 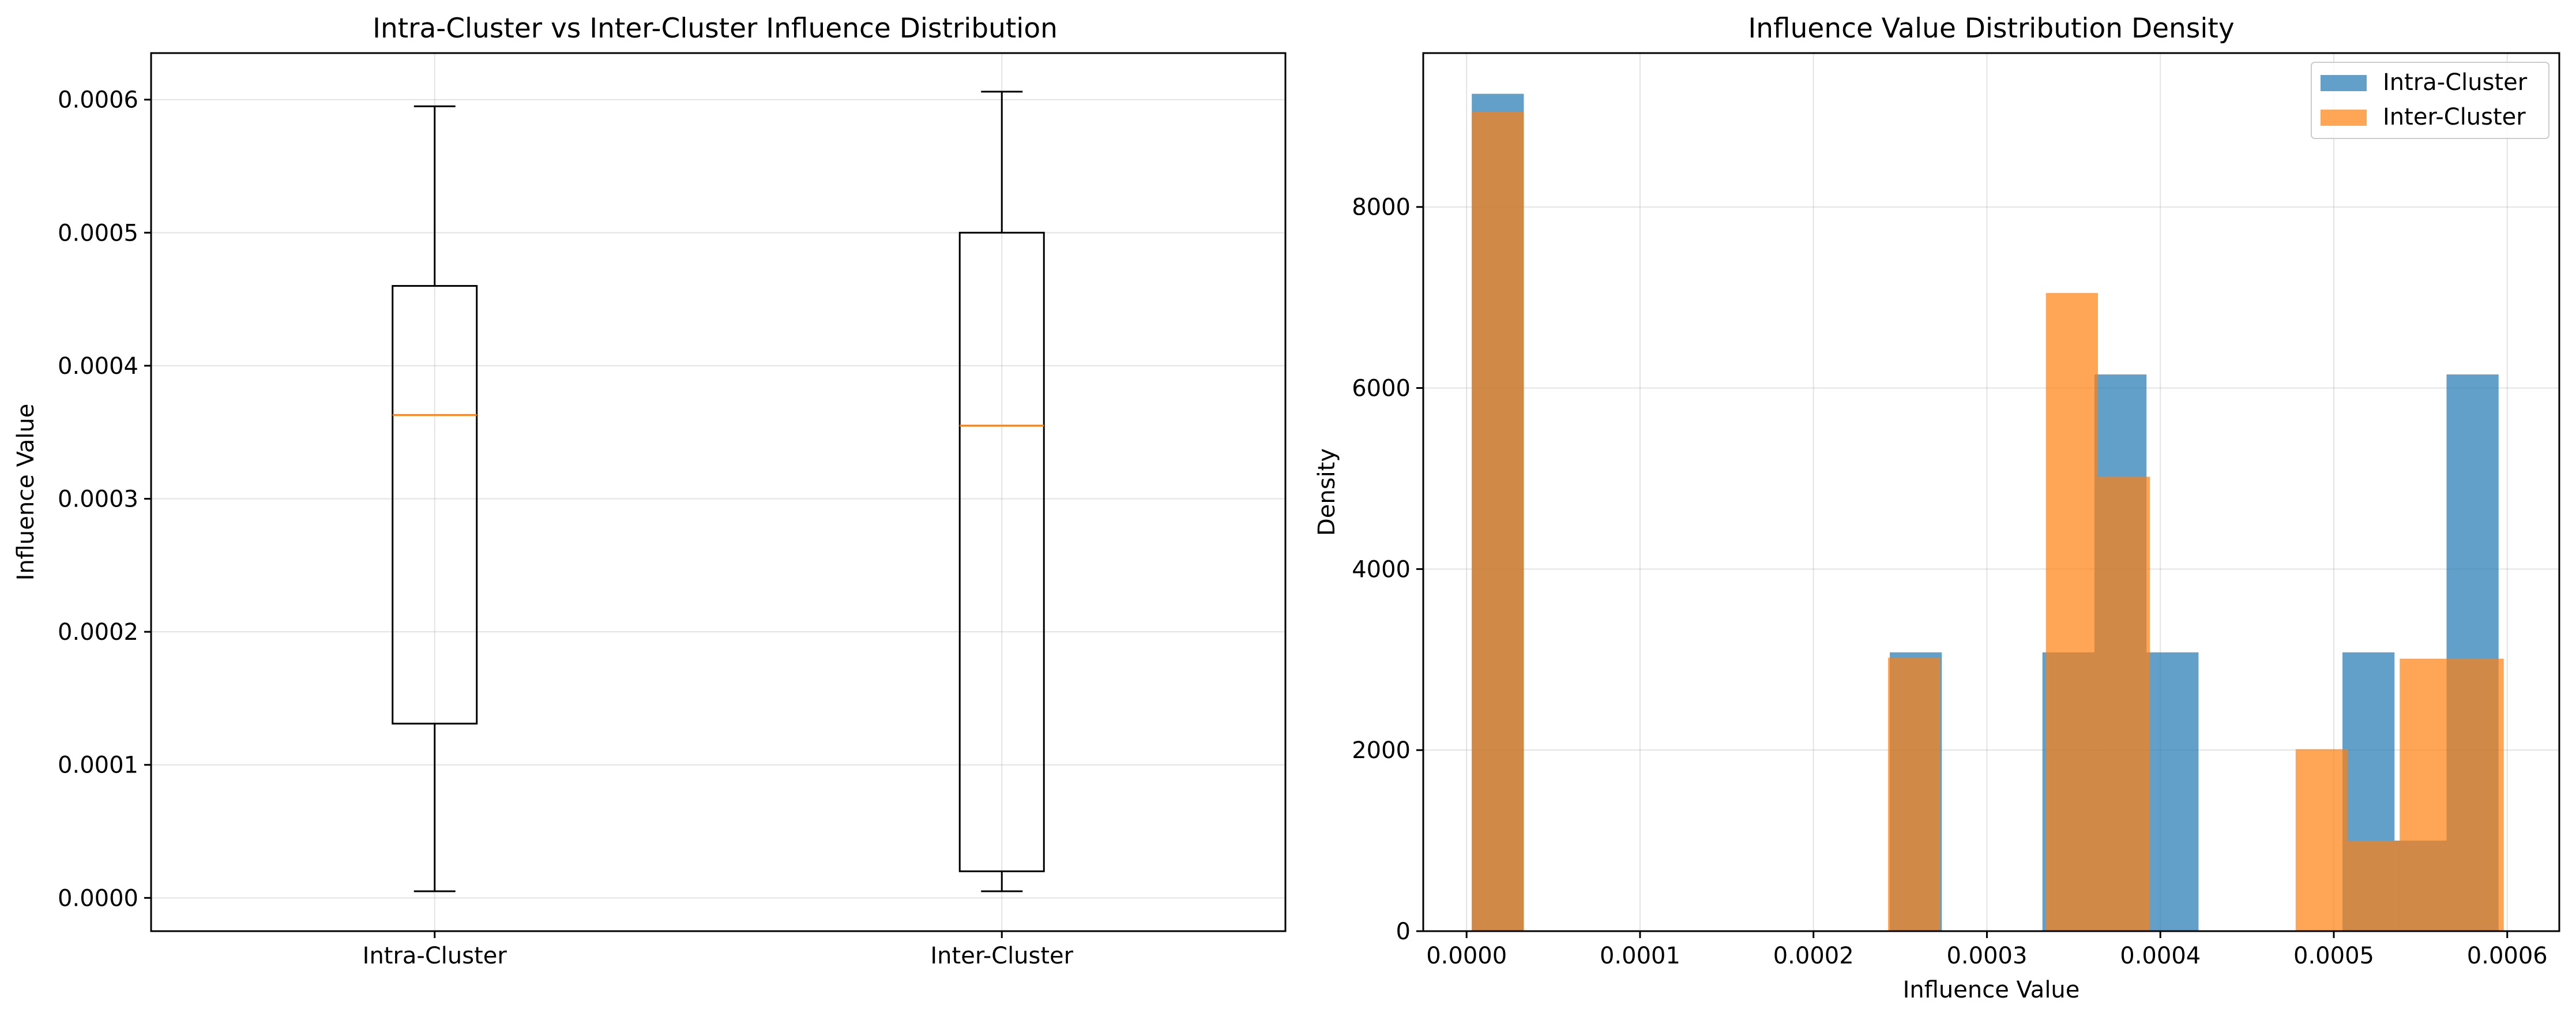 What do you see at coordinates (2507, 956) in the screenshot?
I see `histogram-x-tick-label: 0.0006` at bounding box center [2507, 956].